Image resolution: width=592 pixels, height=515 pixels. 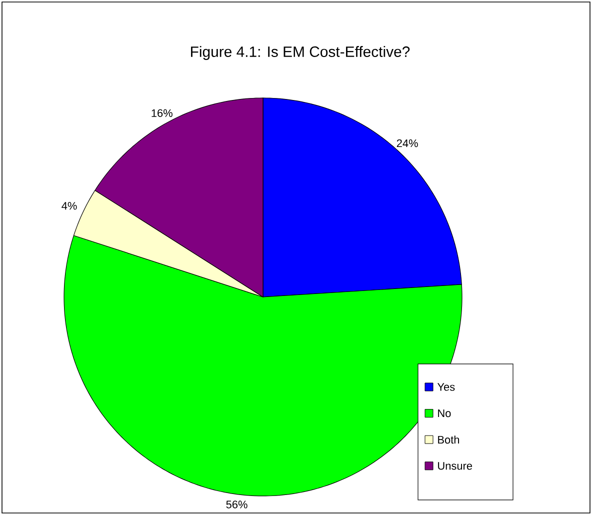 What do you see at coordinates (237, 504) in the screenshot?
I see `data-label: 56%` at bounding box center [237, 504].